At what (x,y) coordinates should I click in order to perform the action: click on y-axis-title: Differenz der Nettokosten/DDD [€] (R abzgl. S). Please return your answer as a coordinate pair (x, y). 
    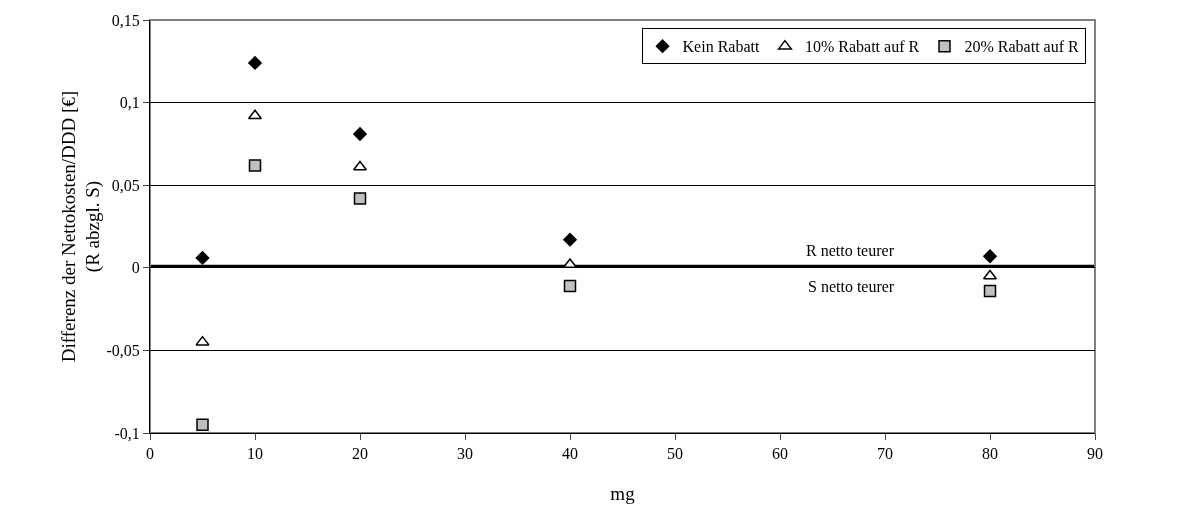
    Looking at the image, I should click on (81, 226).